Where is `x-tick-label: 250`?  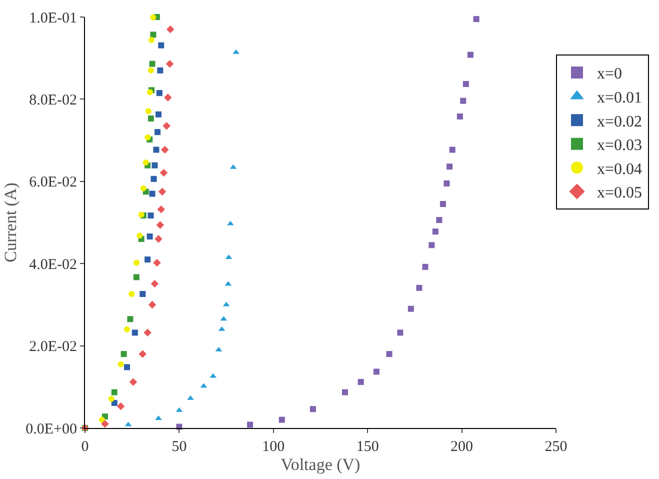
x-tick-label: 250 is located at coordinates (556, 447).